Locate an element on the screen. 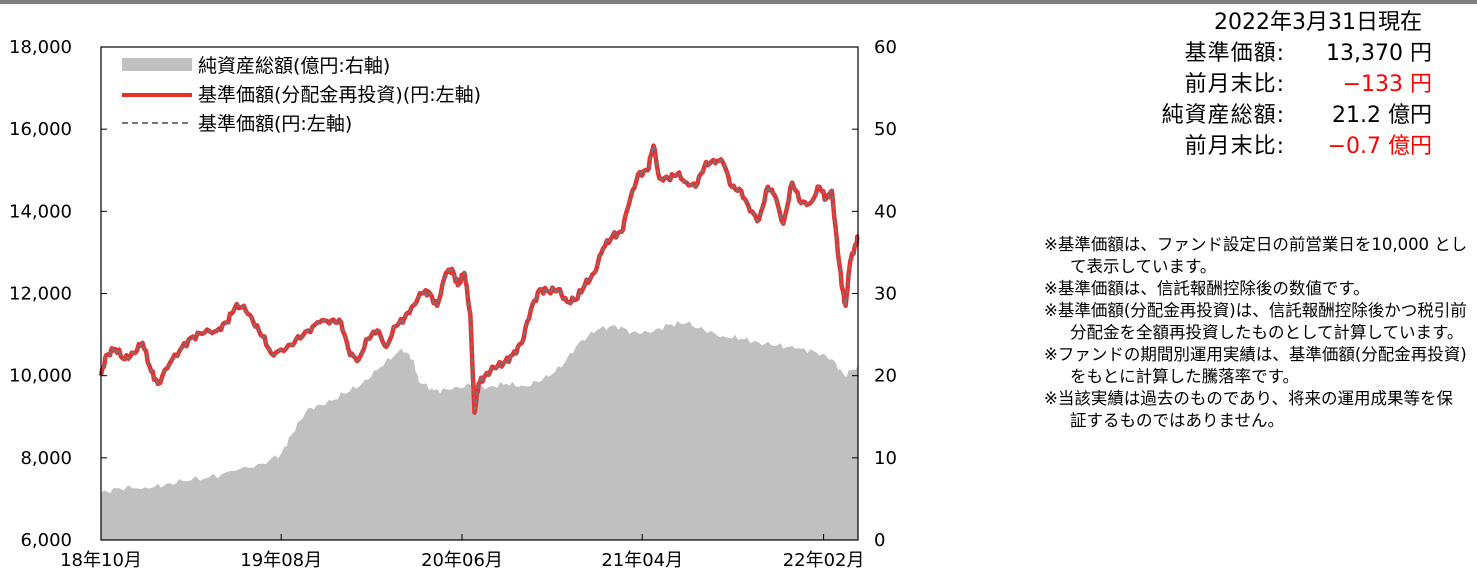 The image size is (1477, 581). footnote: ※当該実績は過去のものであり、将来の運用成果等を保証するものではありません。 is located at coordinates (1249, 409).